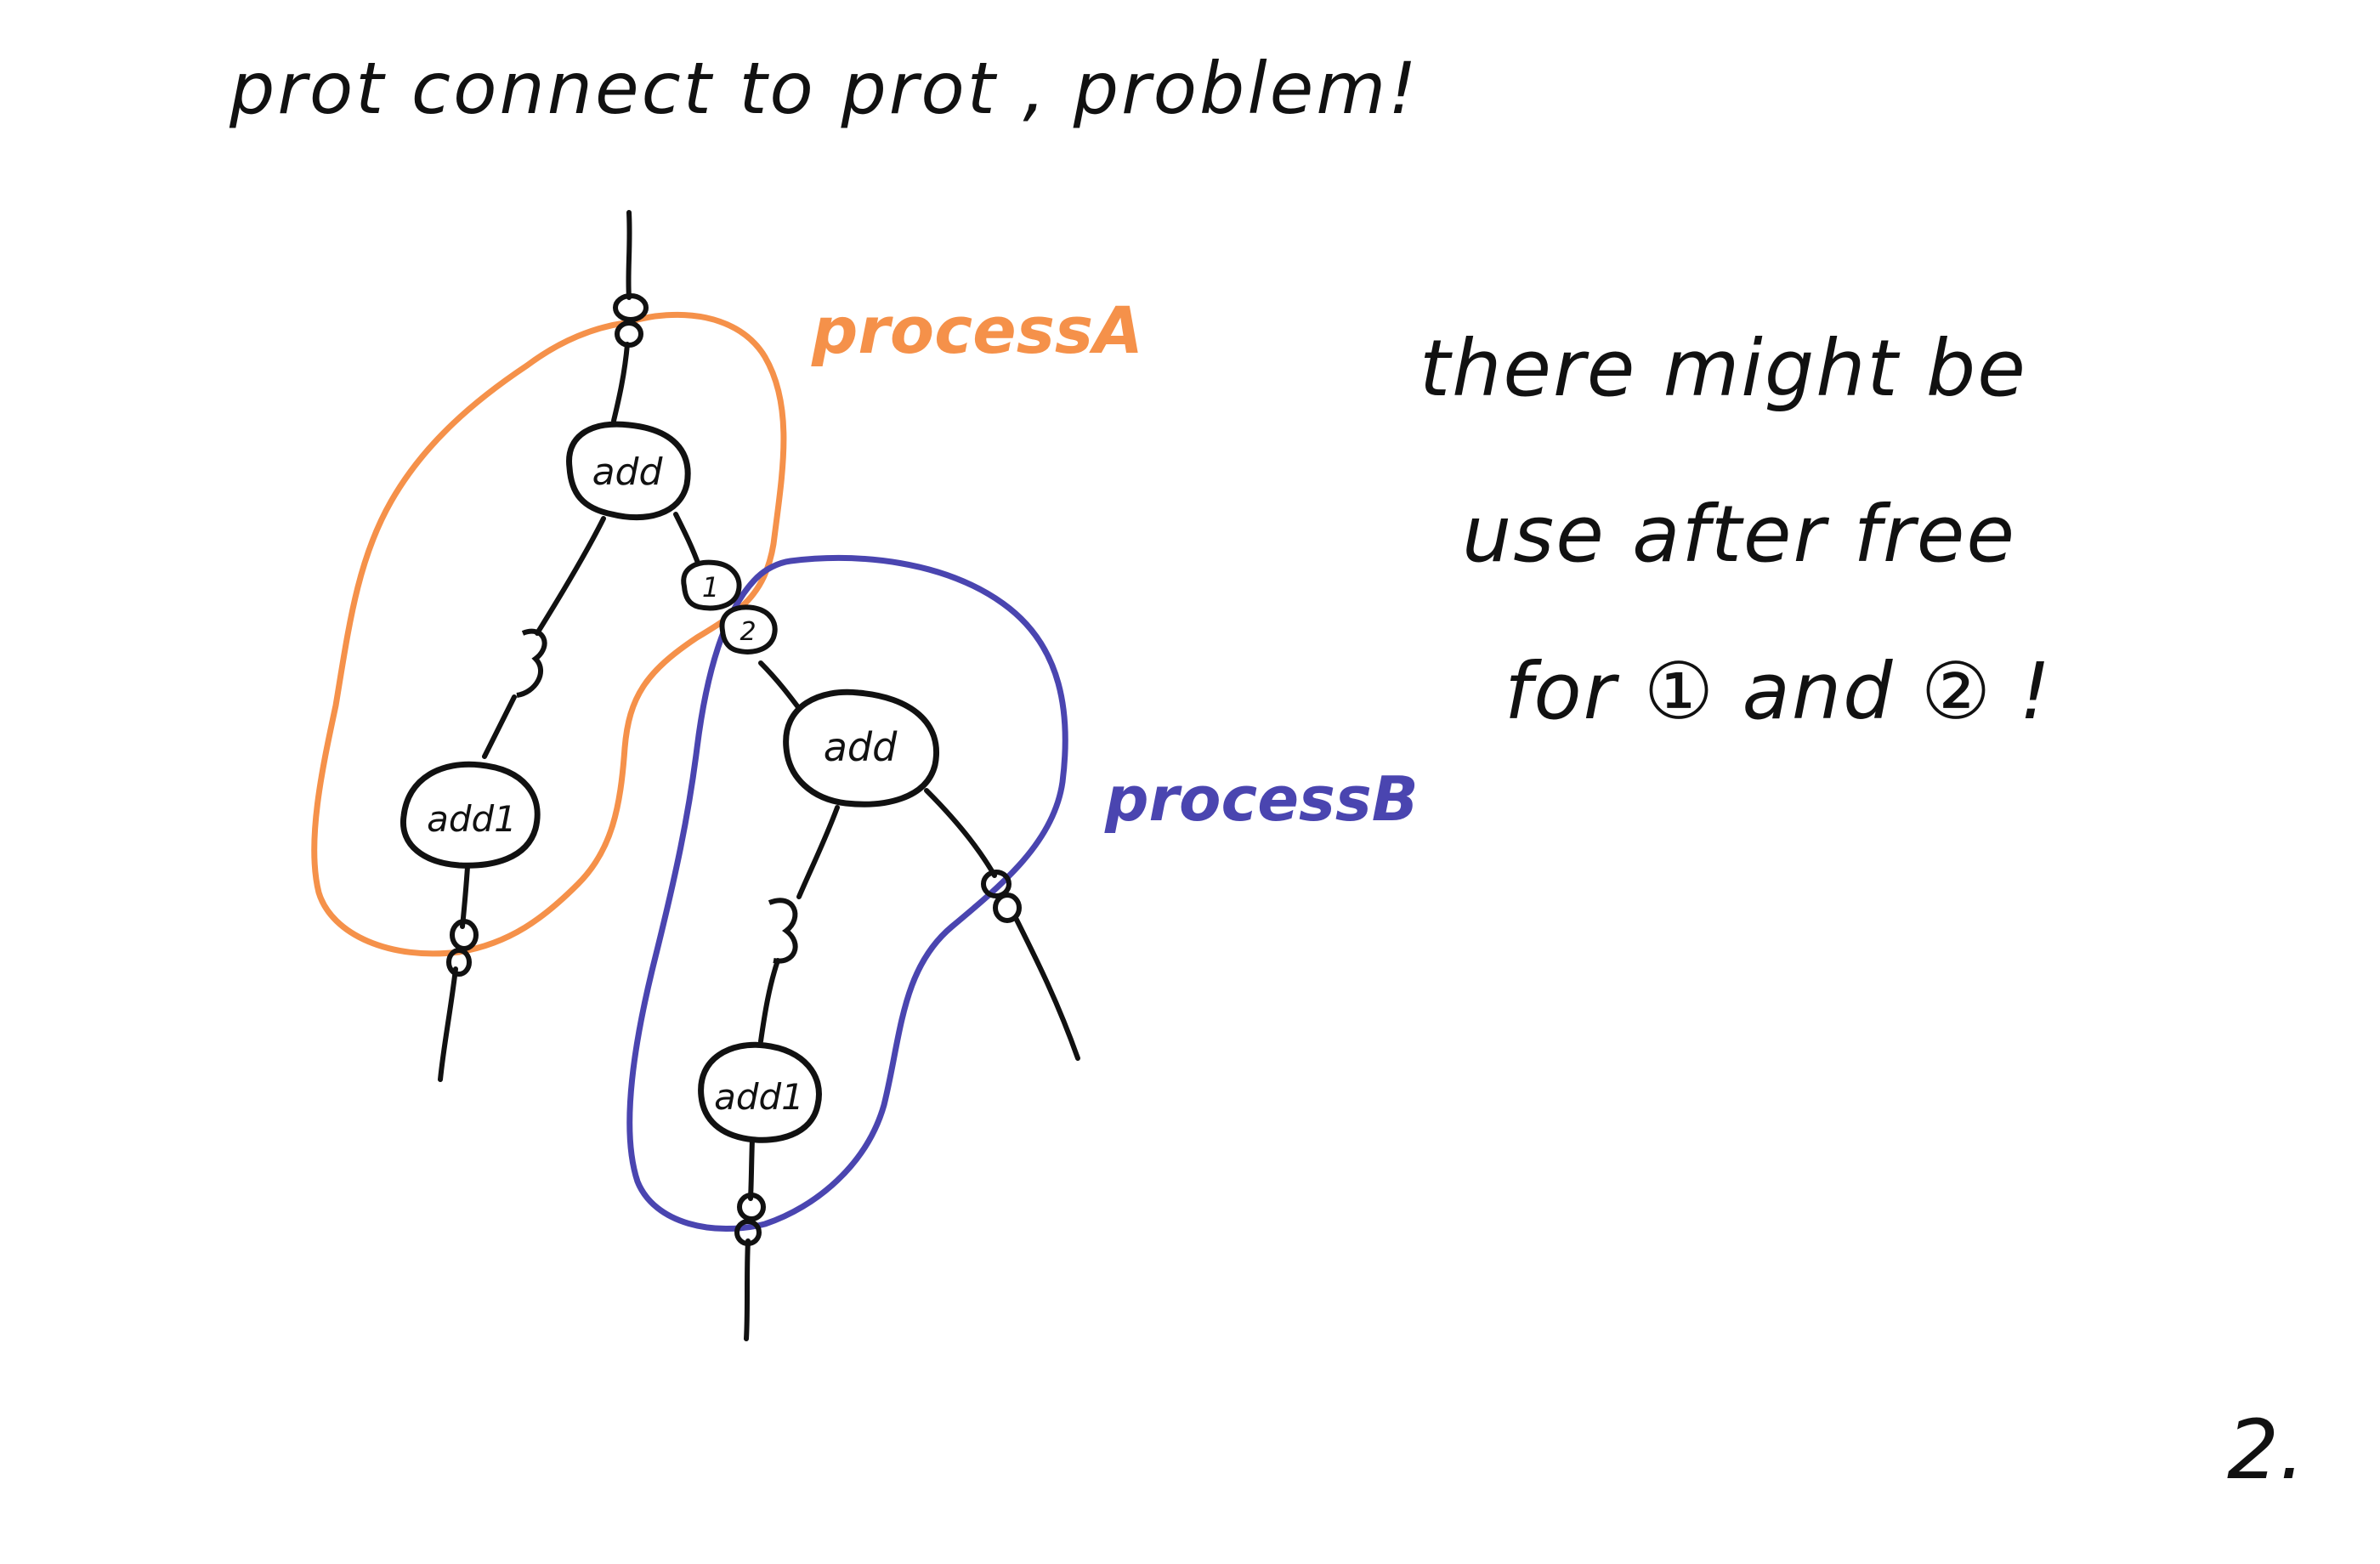 Image resolution: width=2380 pixels, height=1564 pixels. I want to click on port-2: 2, so click(748, 629).